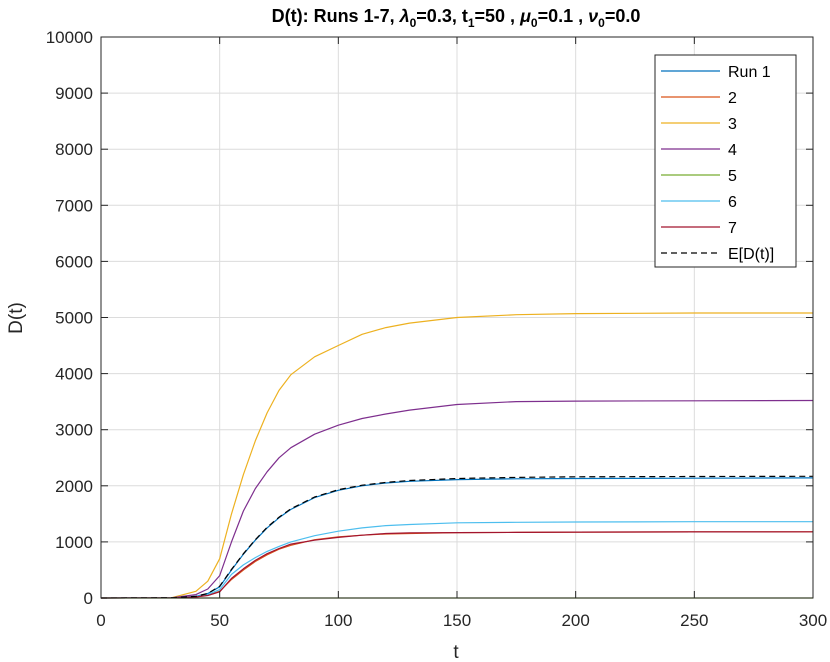 This screenshot has height=662, width=830. Describe the element at coordinates (457, 620) in the screenshot. I see `x-tick-label: 150` at that location.